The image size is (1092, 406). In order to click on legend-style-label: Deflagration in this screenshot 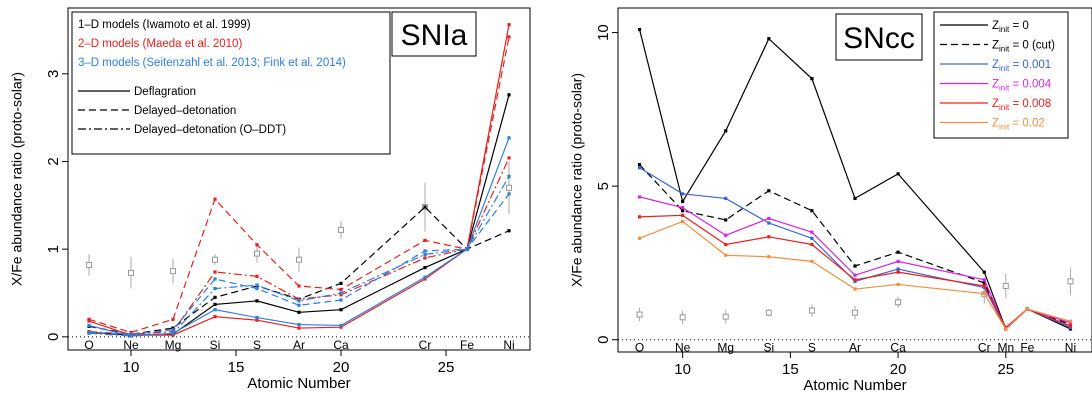, I will do `click(165, 92)`.